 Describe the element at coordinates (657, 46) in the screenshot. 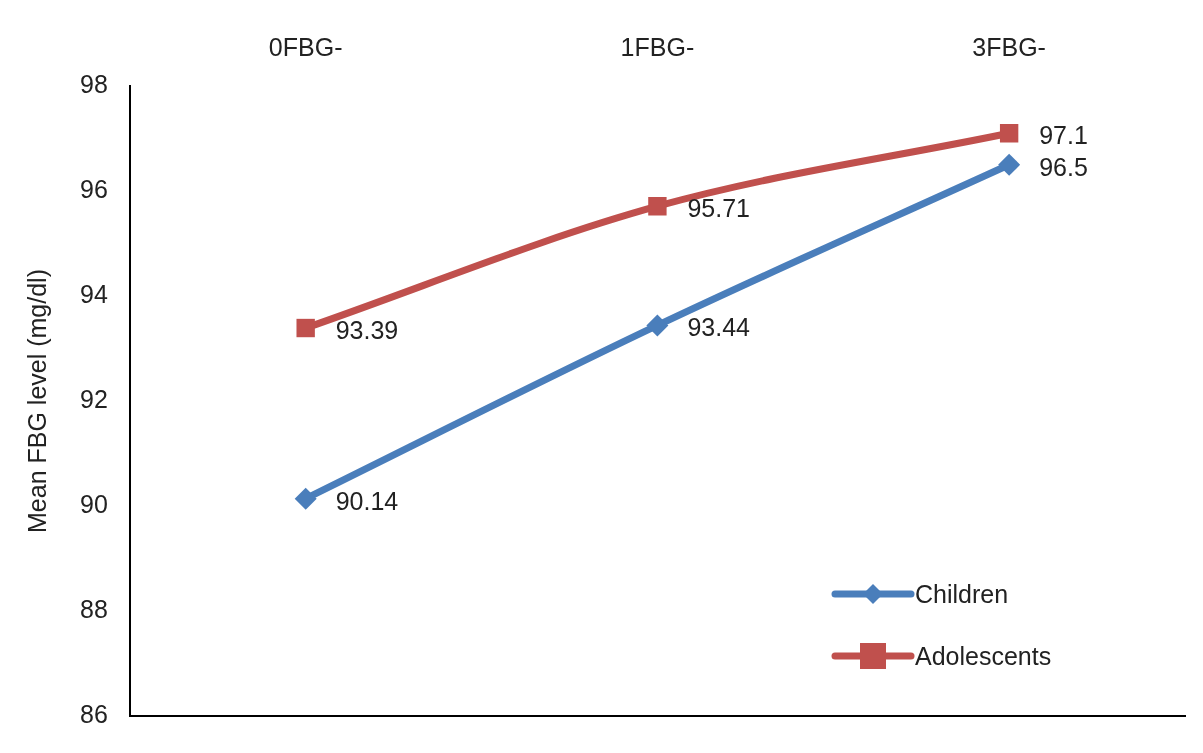

I see `x-tick-label: 1FBG-` at that location.